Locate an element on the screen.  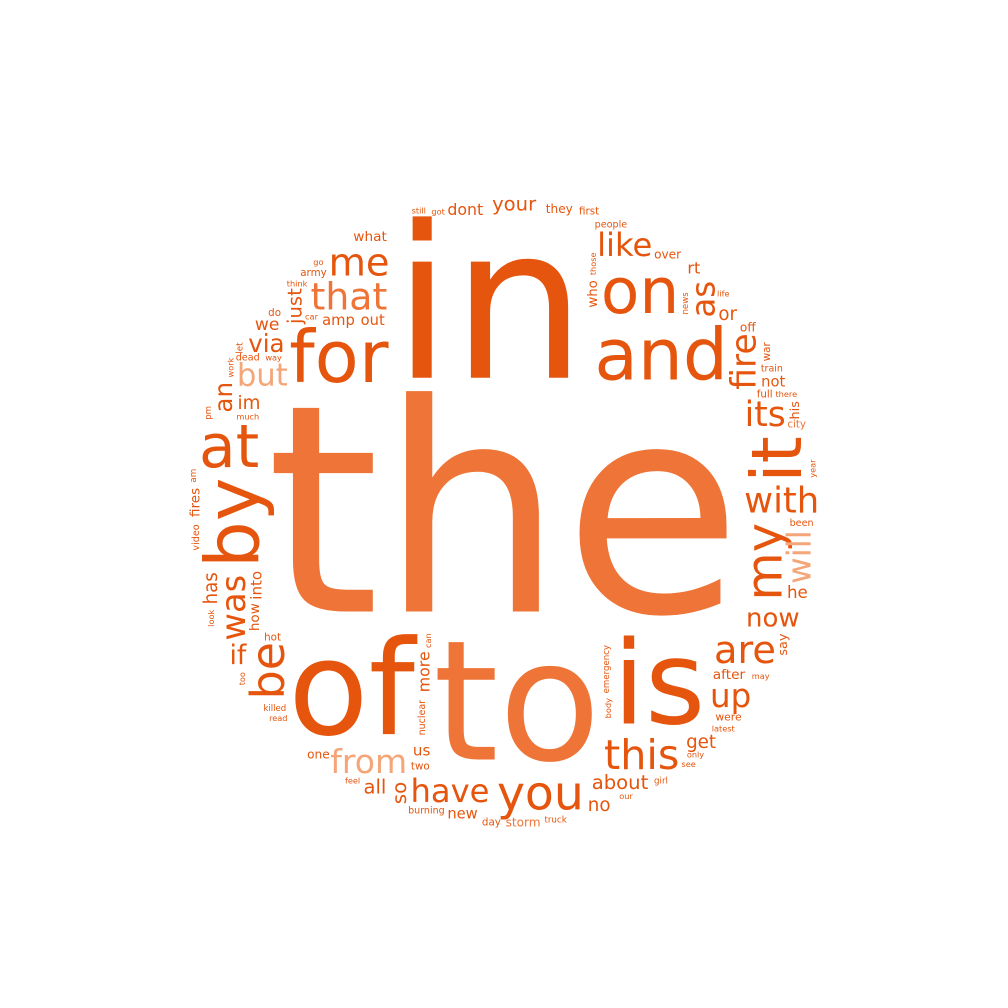
cloud-word: he is located at coordinates (797, 592).